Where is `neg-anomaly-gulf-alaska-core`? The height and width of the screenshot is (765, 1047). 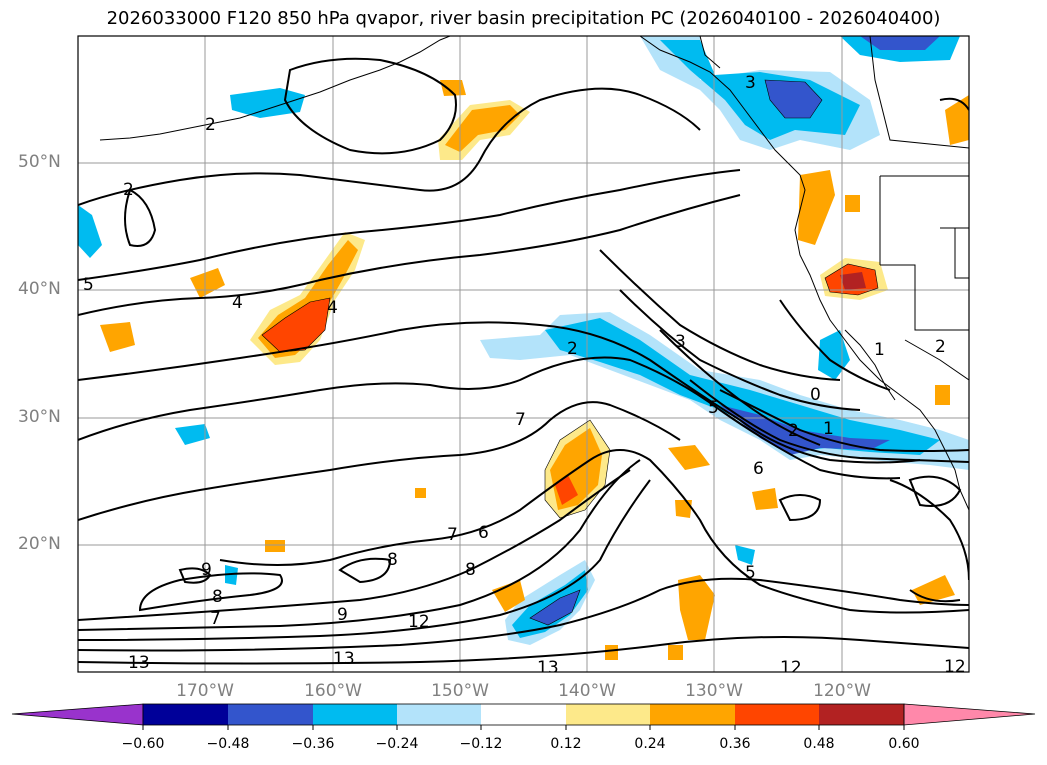
neg-anomaly-gulf-alaska-core is located at coordinates (760, 90).